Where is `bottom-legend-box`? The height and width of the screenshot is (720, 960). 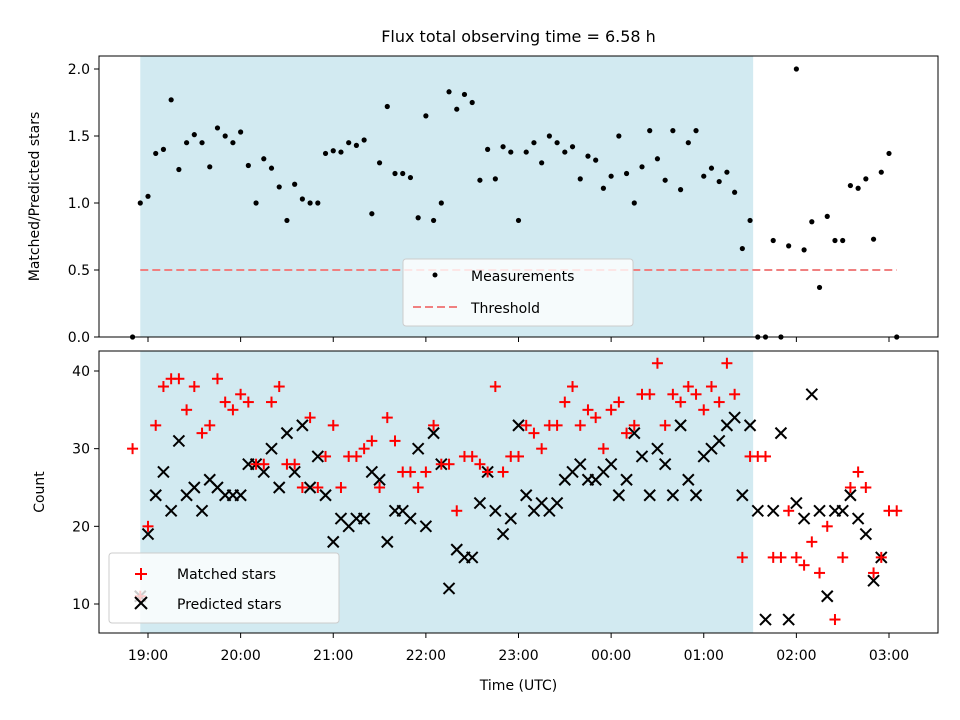 bottom-legend-box is located at coordinates (224, 588).